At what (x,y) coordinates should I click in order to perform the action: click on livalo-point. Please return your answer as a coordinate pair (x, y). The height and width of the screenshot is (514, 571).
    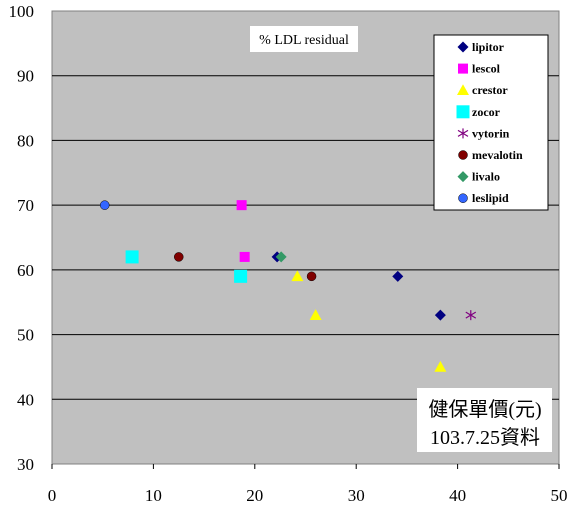
    Looking at the image, I should click on (281, 257).